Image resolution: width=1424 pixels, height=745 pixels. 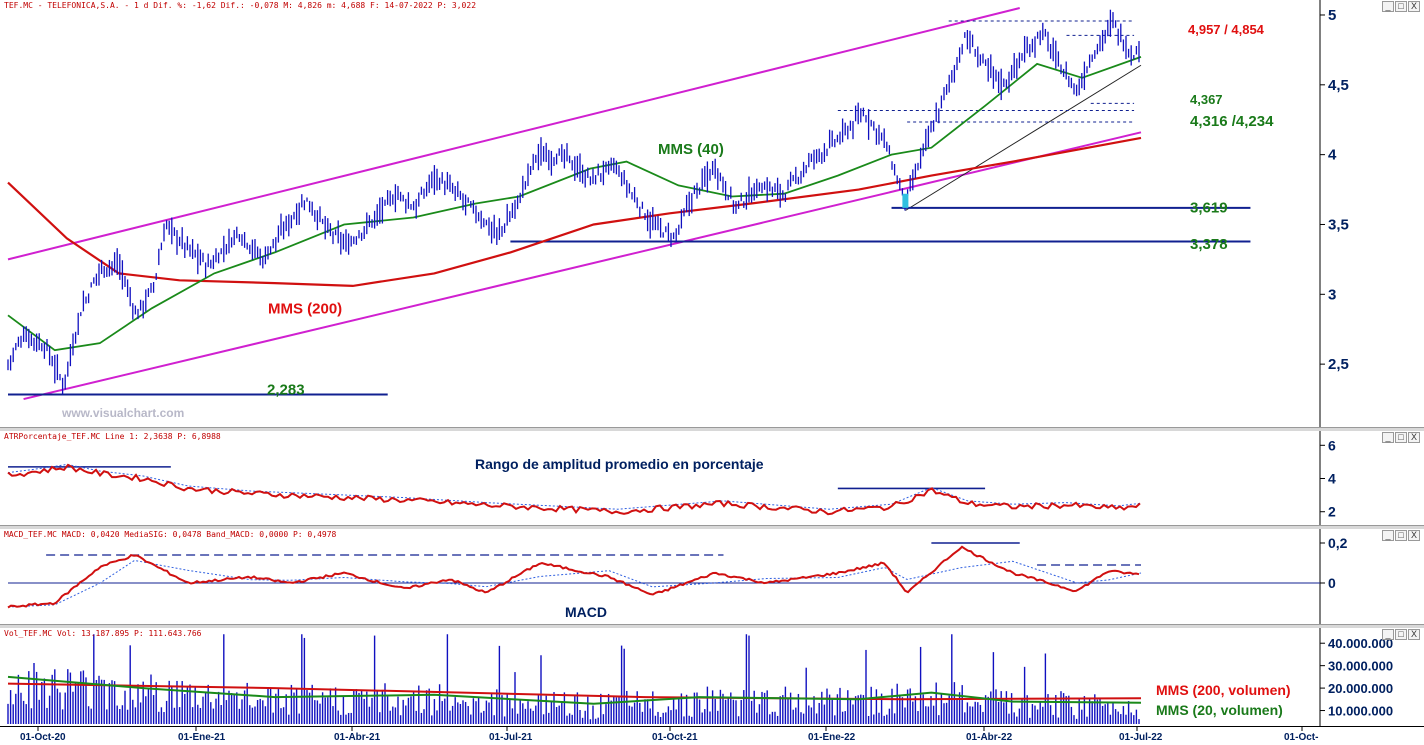 What do you see at coordinates (1232, 121) in the screenshot?
I see `annotation-label: 4,316 /4,234` at bounding box center [1232, 121].